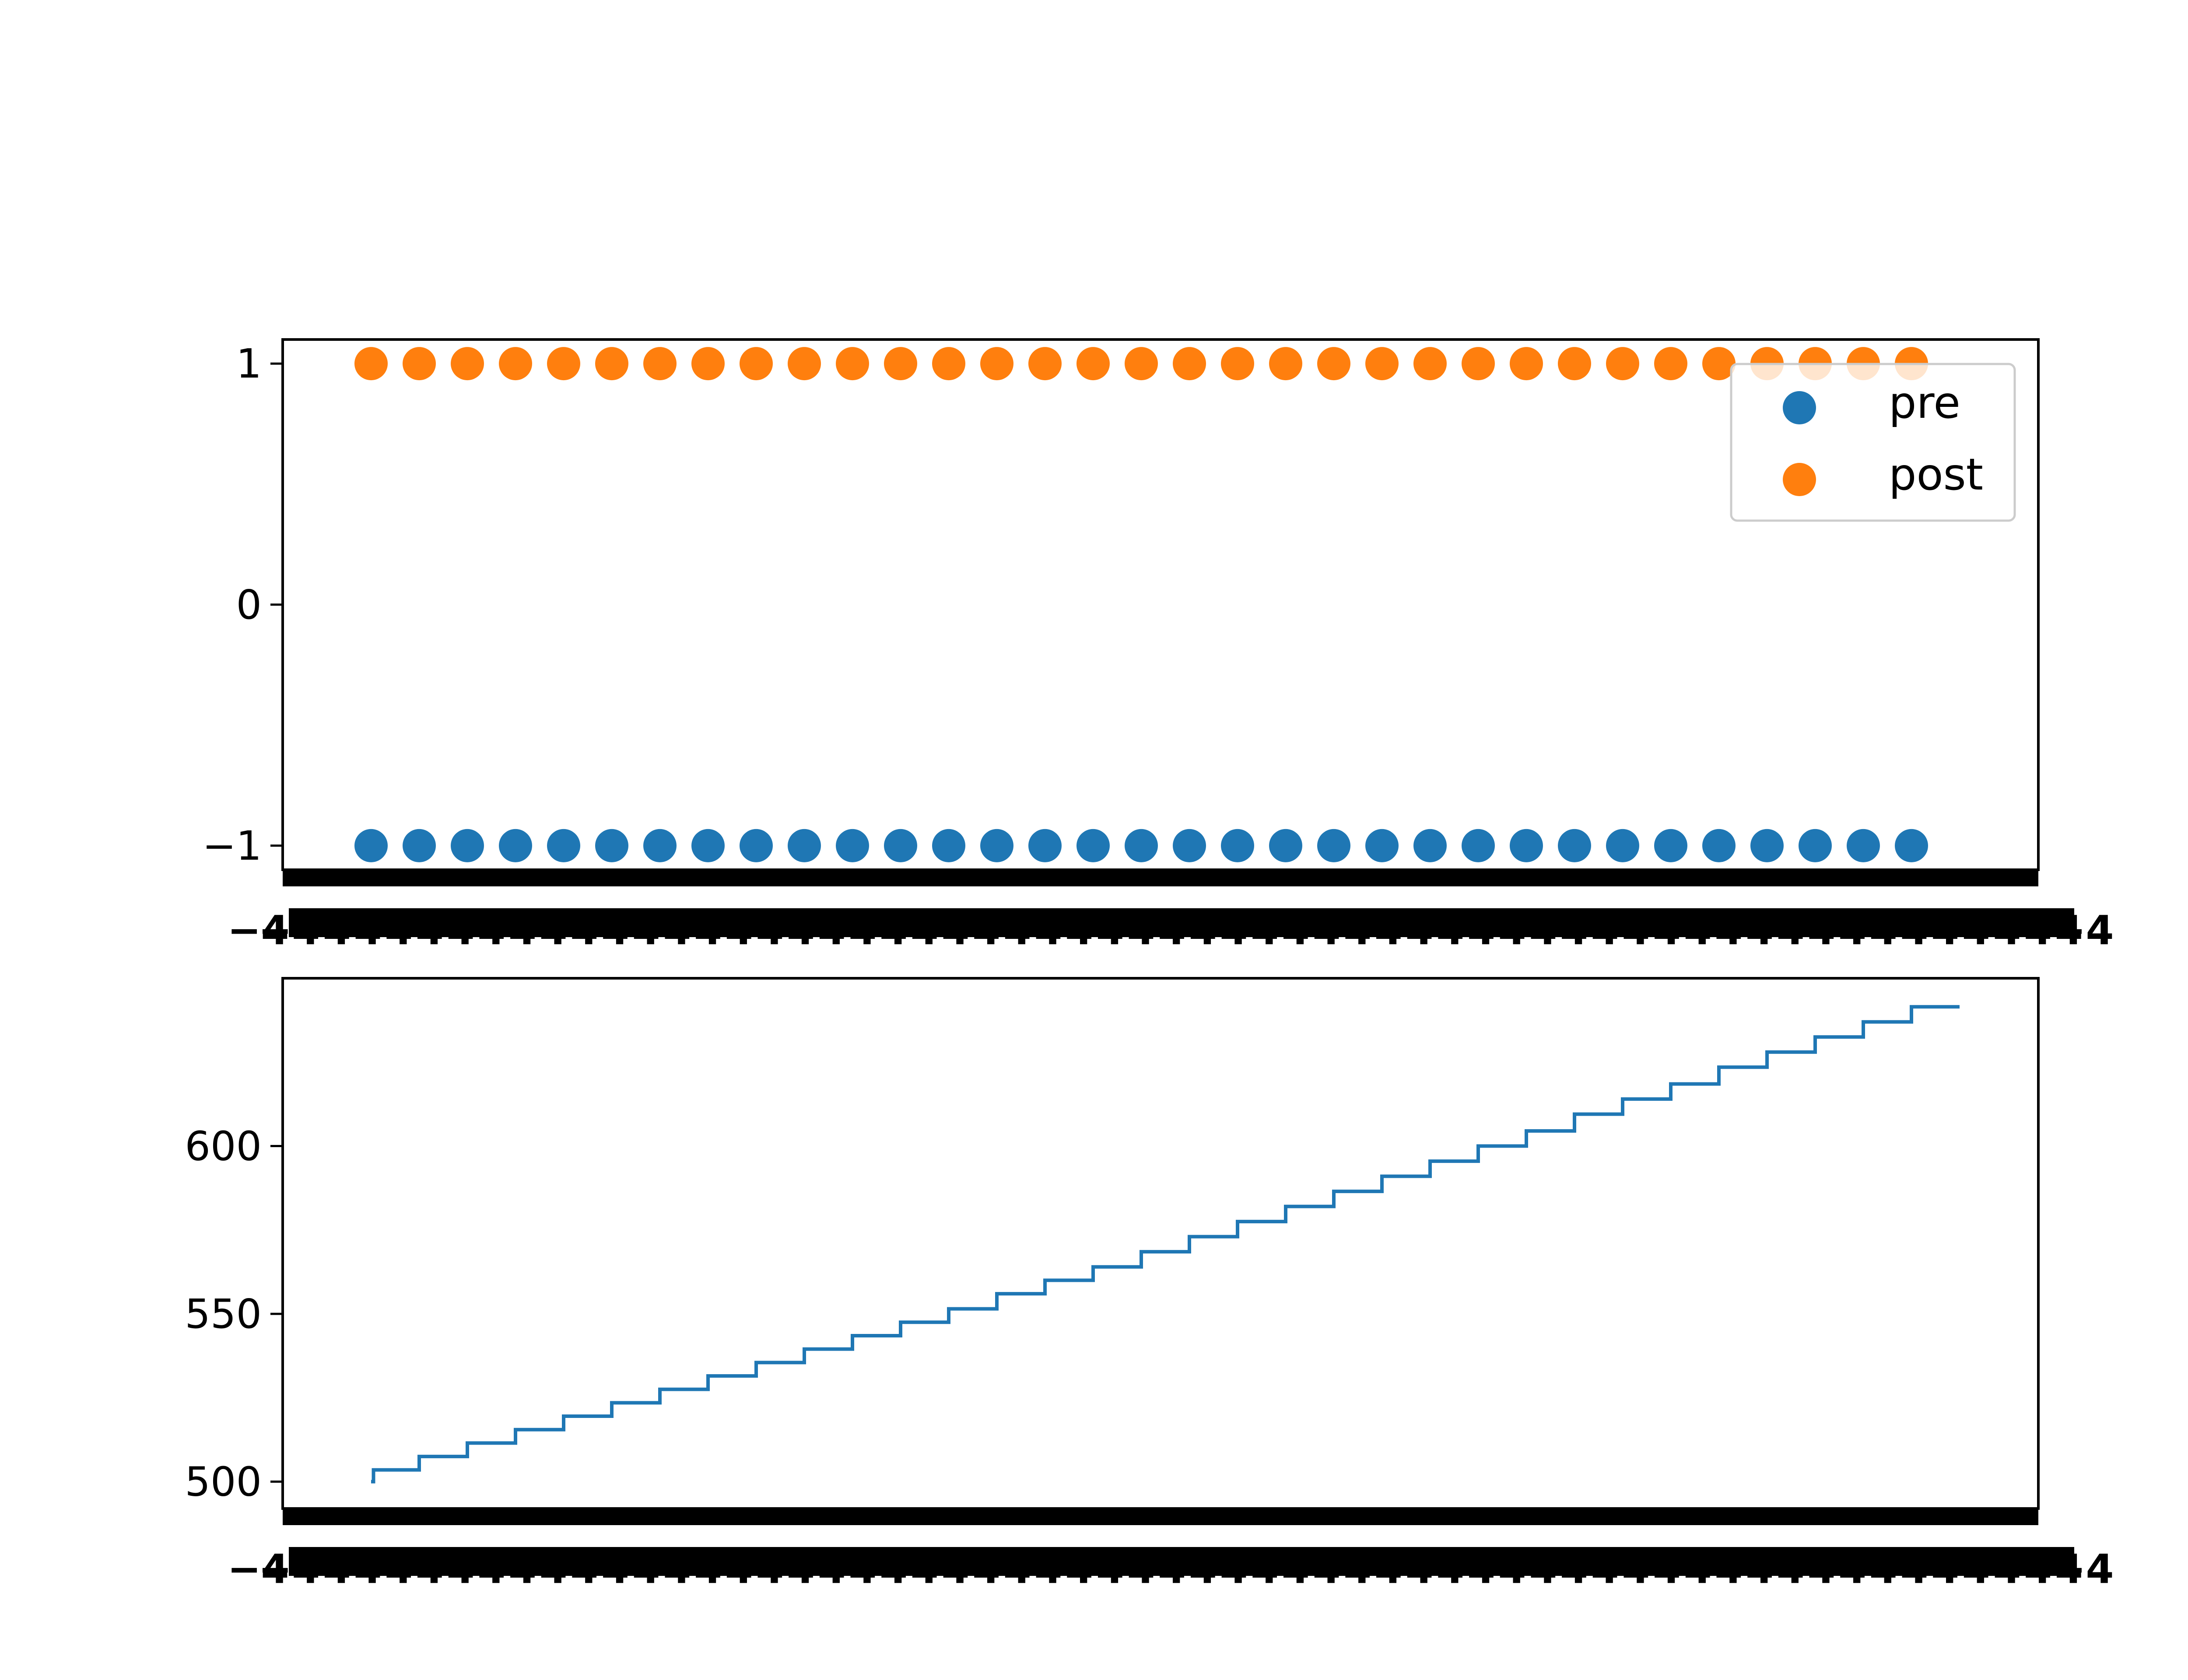  Describe the element at coordinates (249, 363) in the screenshot. I see `top-y-tick-label: 1` at that location.